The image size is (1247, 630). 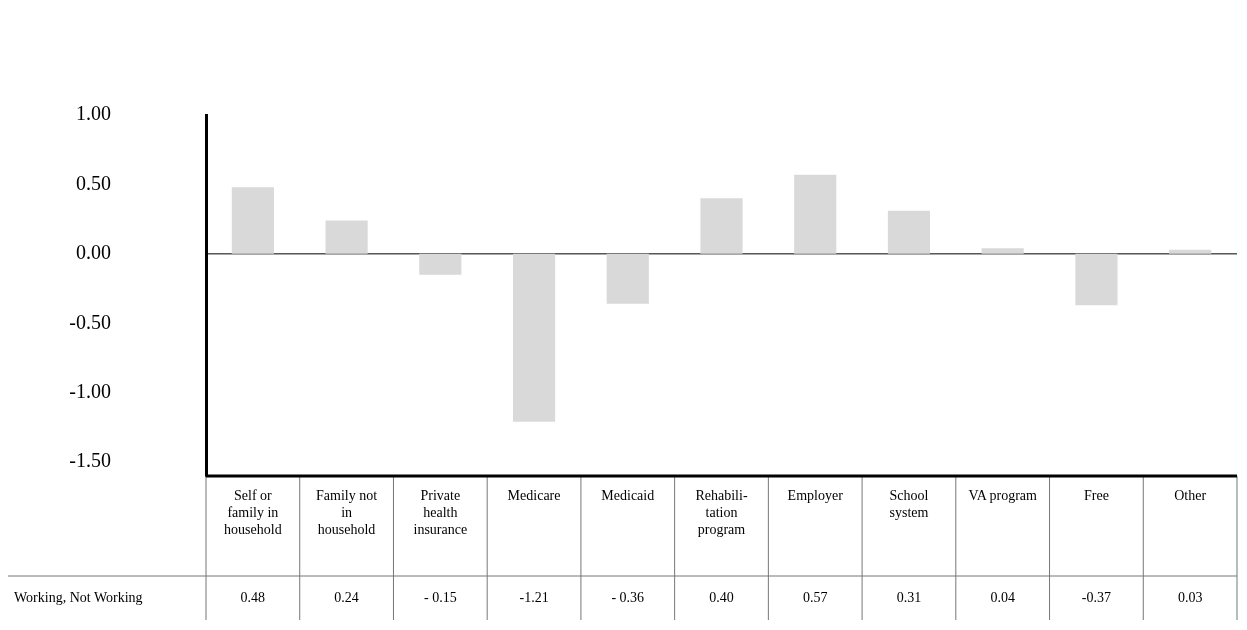 What do you see at coordinates (93, 113) in the screenshot?
I see `y-tick-label: 1.00` at bounding box center [93, 113].